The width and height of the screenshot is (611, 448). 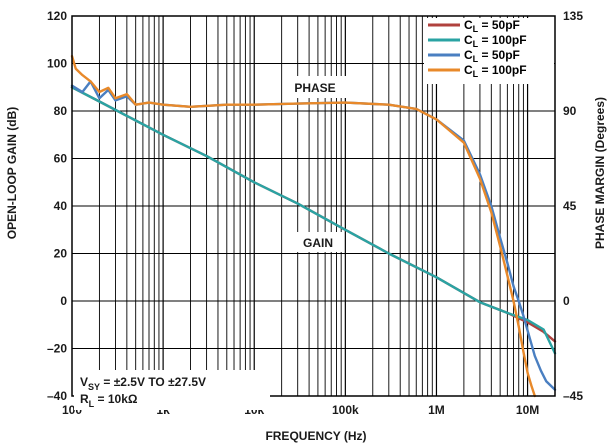 I want to click on y-left-tick-label: 40, so click(x=61, y=206).